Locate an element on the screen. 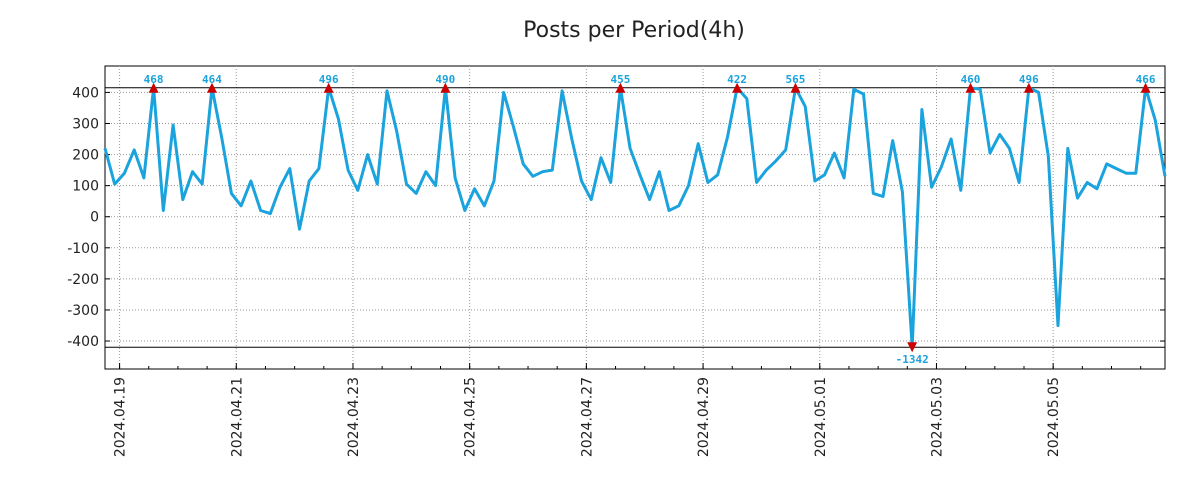 The height and width of the screenshot is (500, 1200). y-tick-label: 0 is located at coordinates (94, 218).